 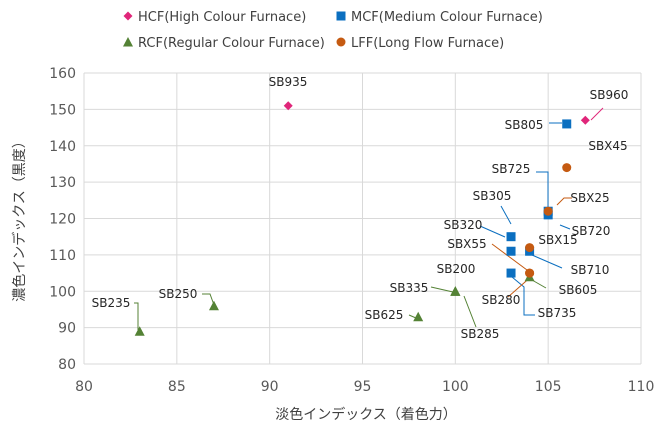 I want to click on legend-marker-square, so click(x=341, y=16).